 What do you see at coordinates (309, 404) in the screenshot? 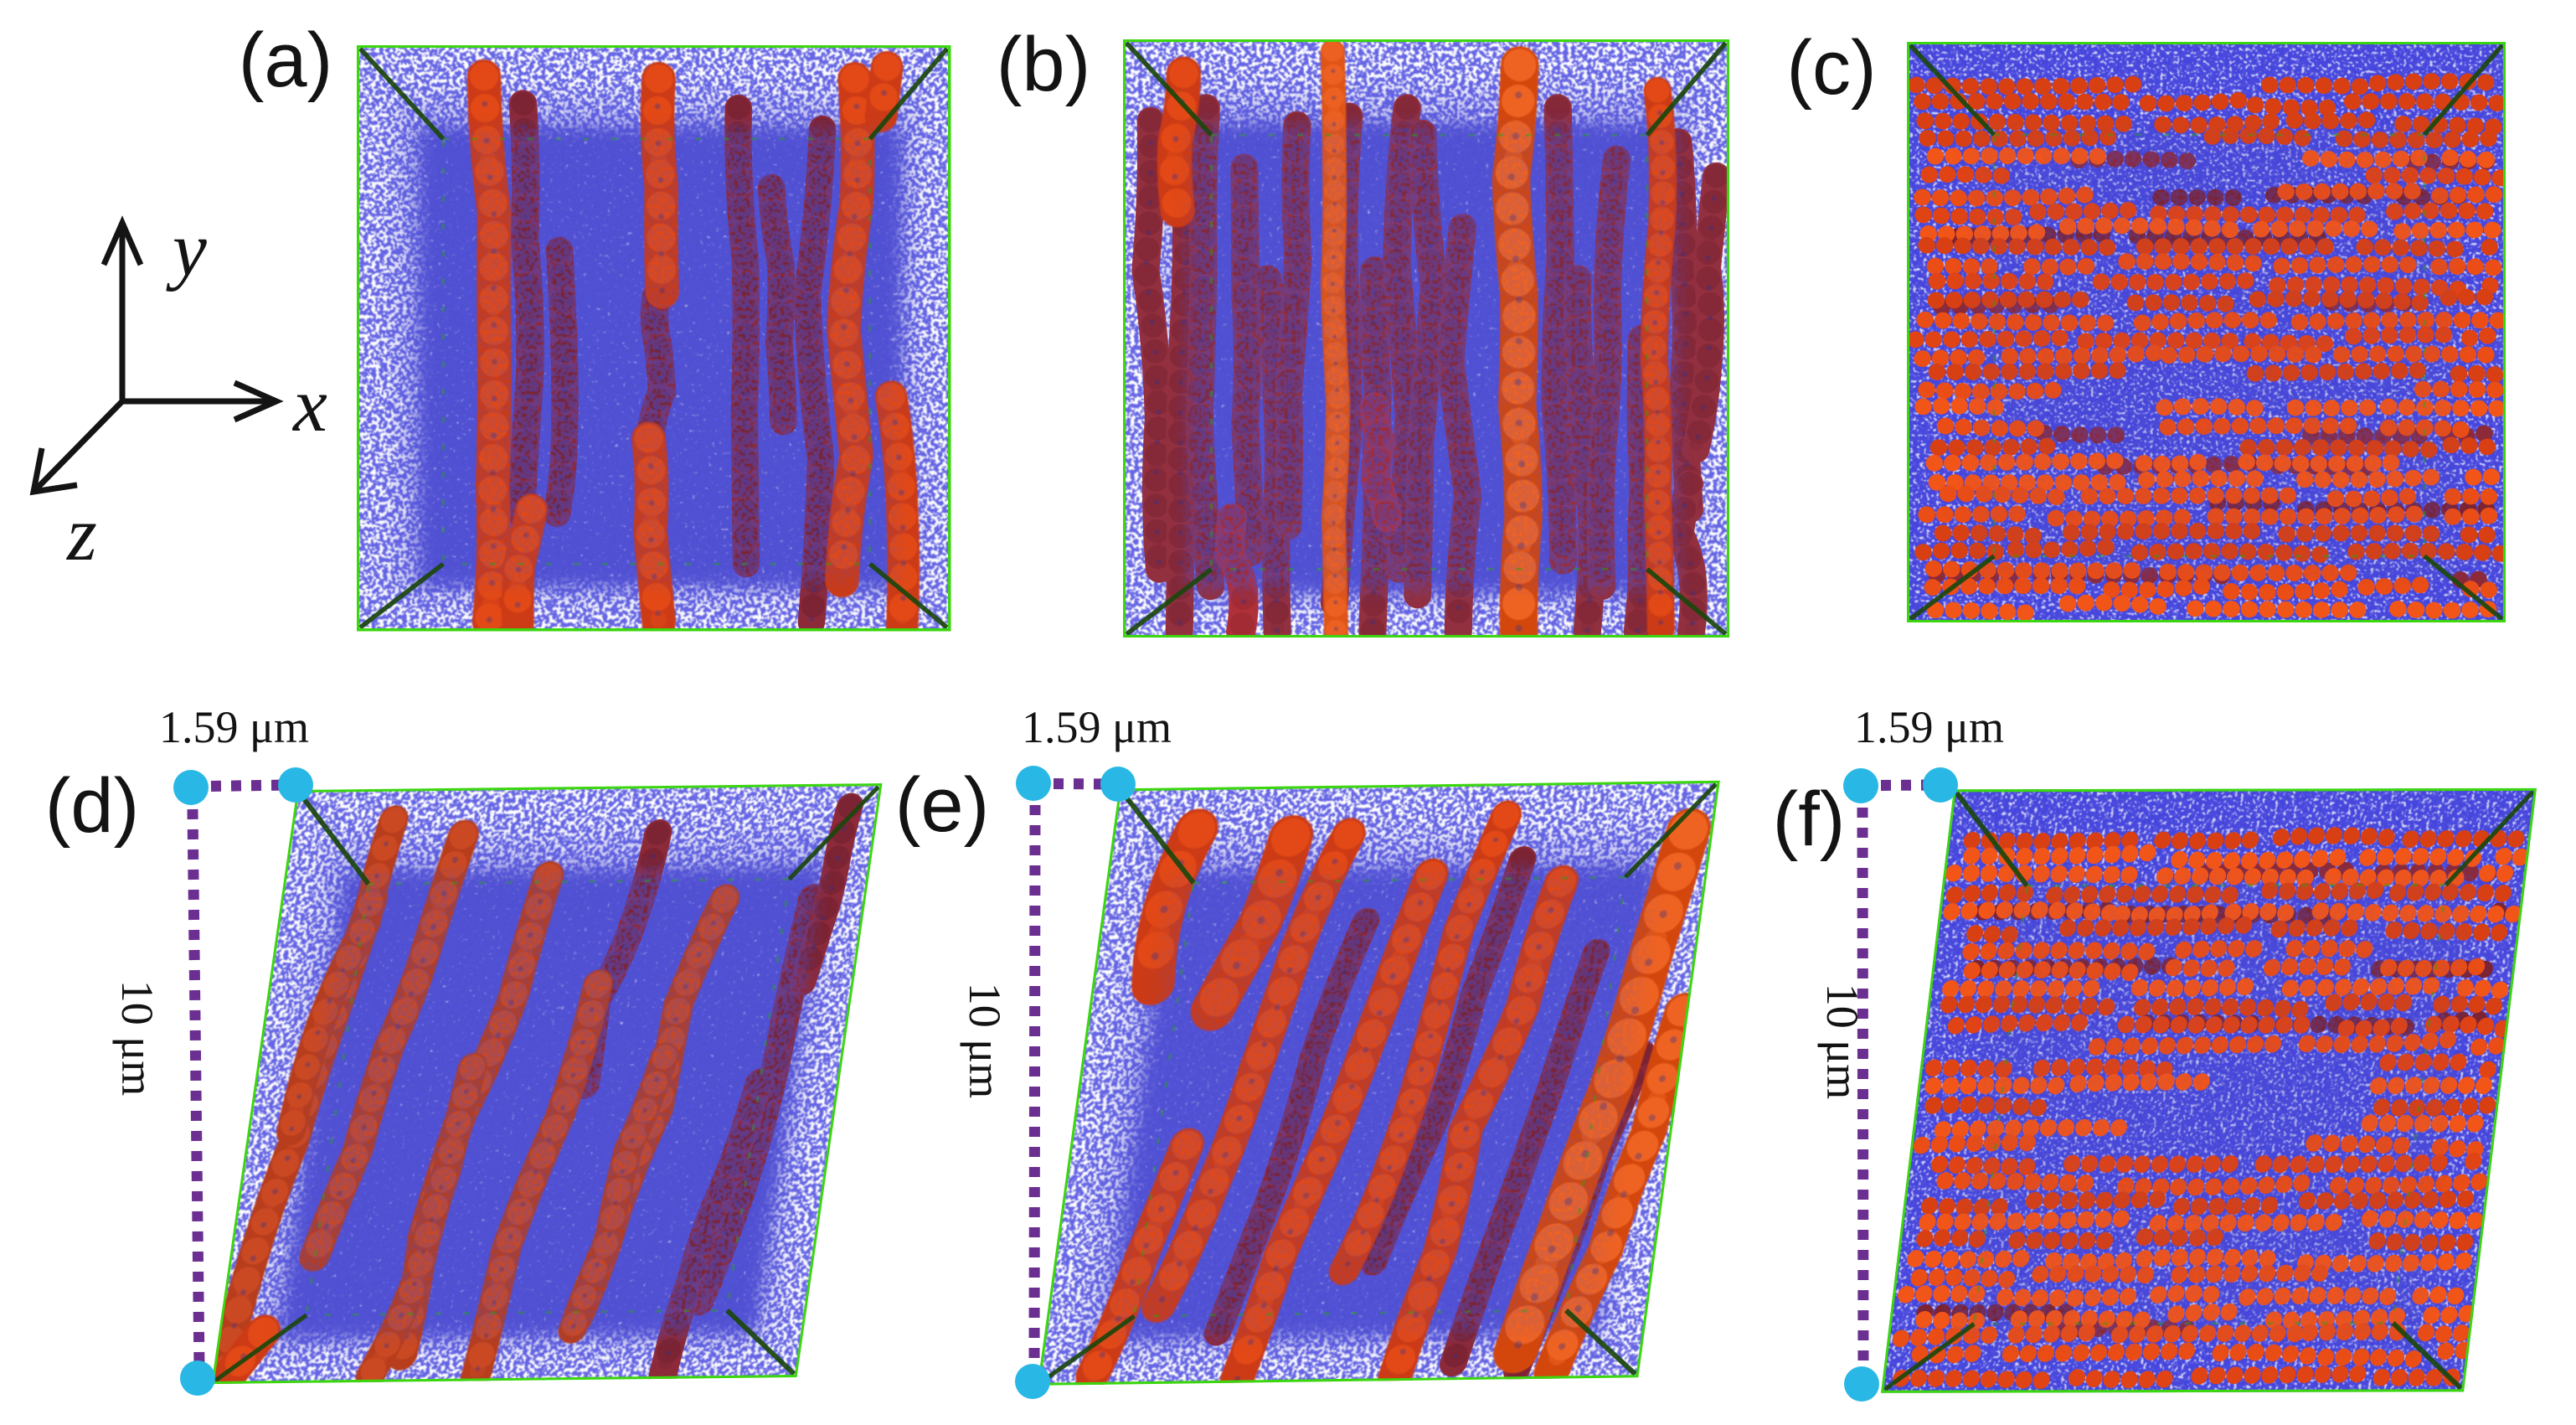
I see `svg-text: x` at bounding box center [309, 404].